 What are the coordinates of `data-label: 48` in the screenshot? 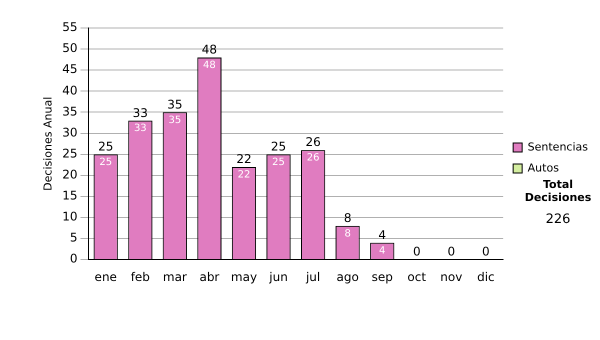 It's located at (209, 66).